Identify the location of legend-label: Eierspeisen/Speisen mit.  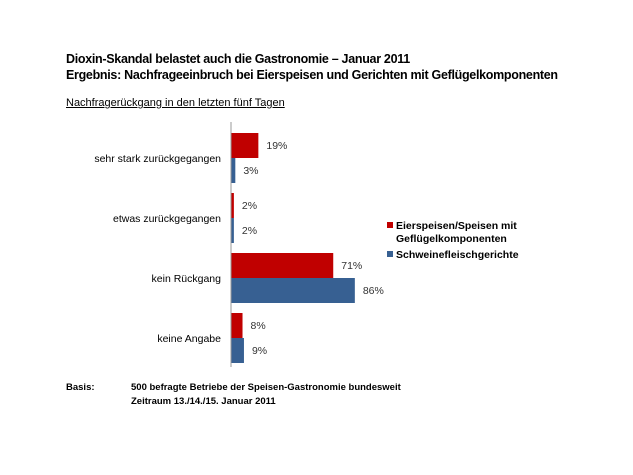
(456, 226).